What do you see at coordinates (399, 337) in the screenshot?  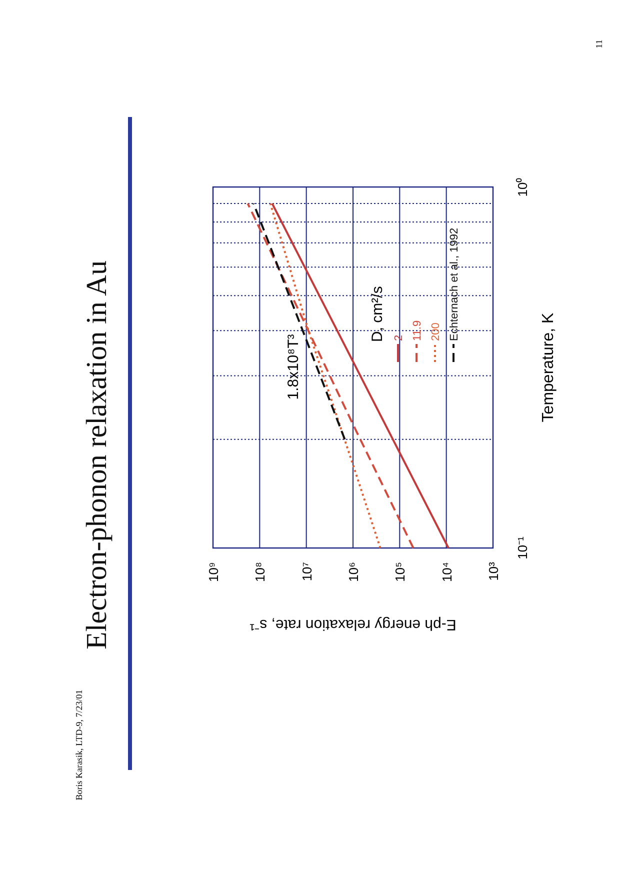 I see `text: 2` at bounding box center [399, 337].